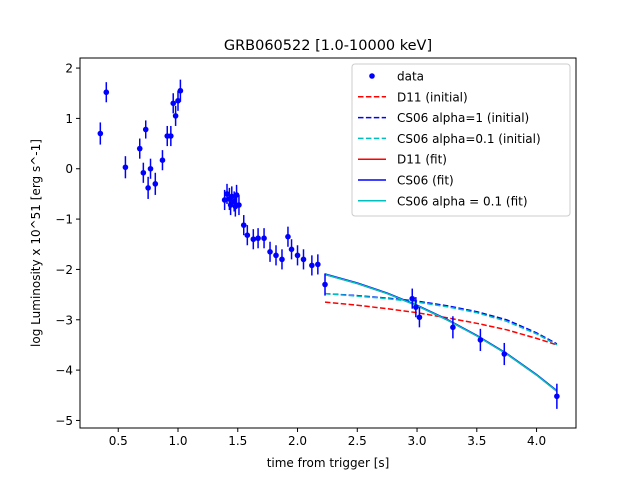  Describe the element at coordinates (69, 69) in the screenshot. I see `y-tick-label: 2` at that location.